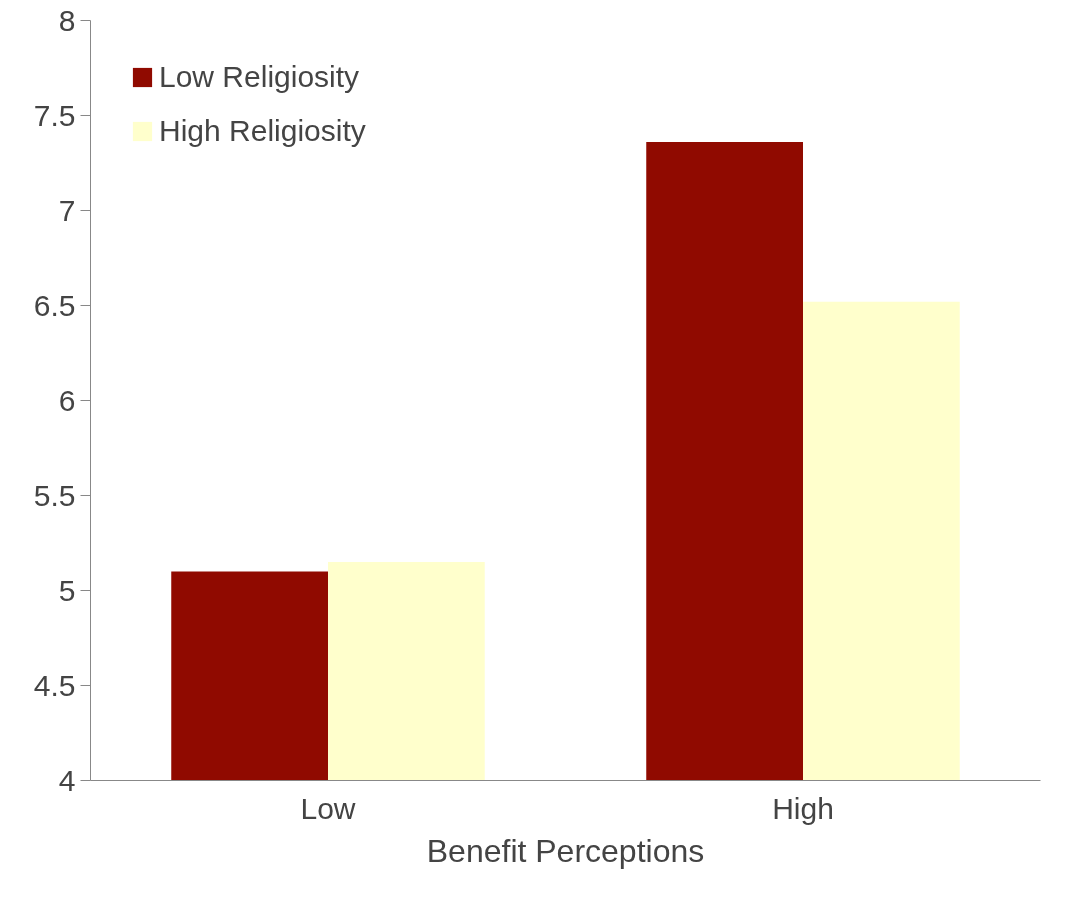 This screenshot has height=920, width=1070. What do you see at coordinates (54, 495) in the screenshot?
I see `y-tick-label: 5.5` at bounding box center [54, 495].